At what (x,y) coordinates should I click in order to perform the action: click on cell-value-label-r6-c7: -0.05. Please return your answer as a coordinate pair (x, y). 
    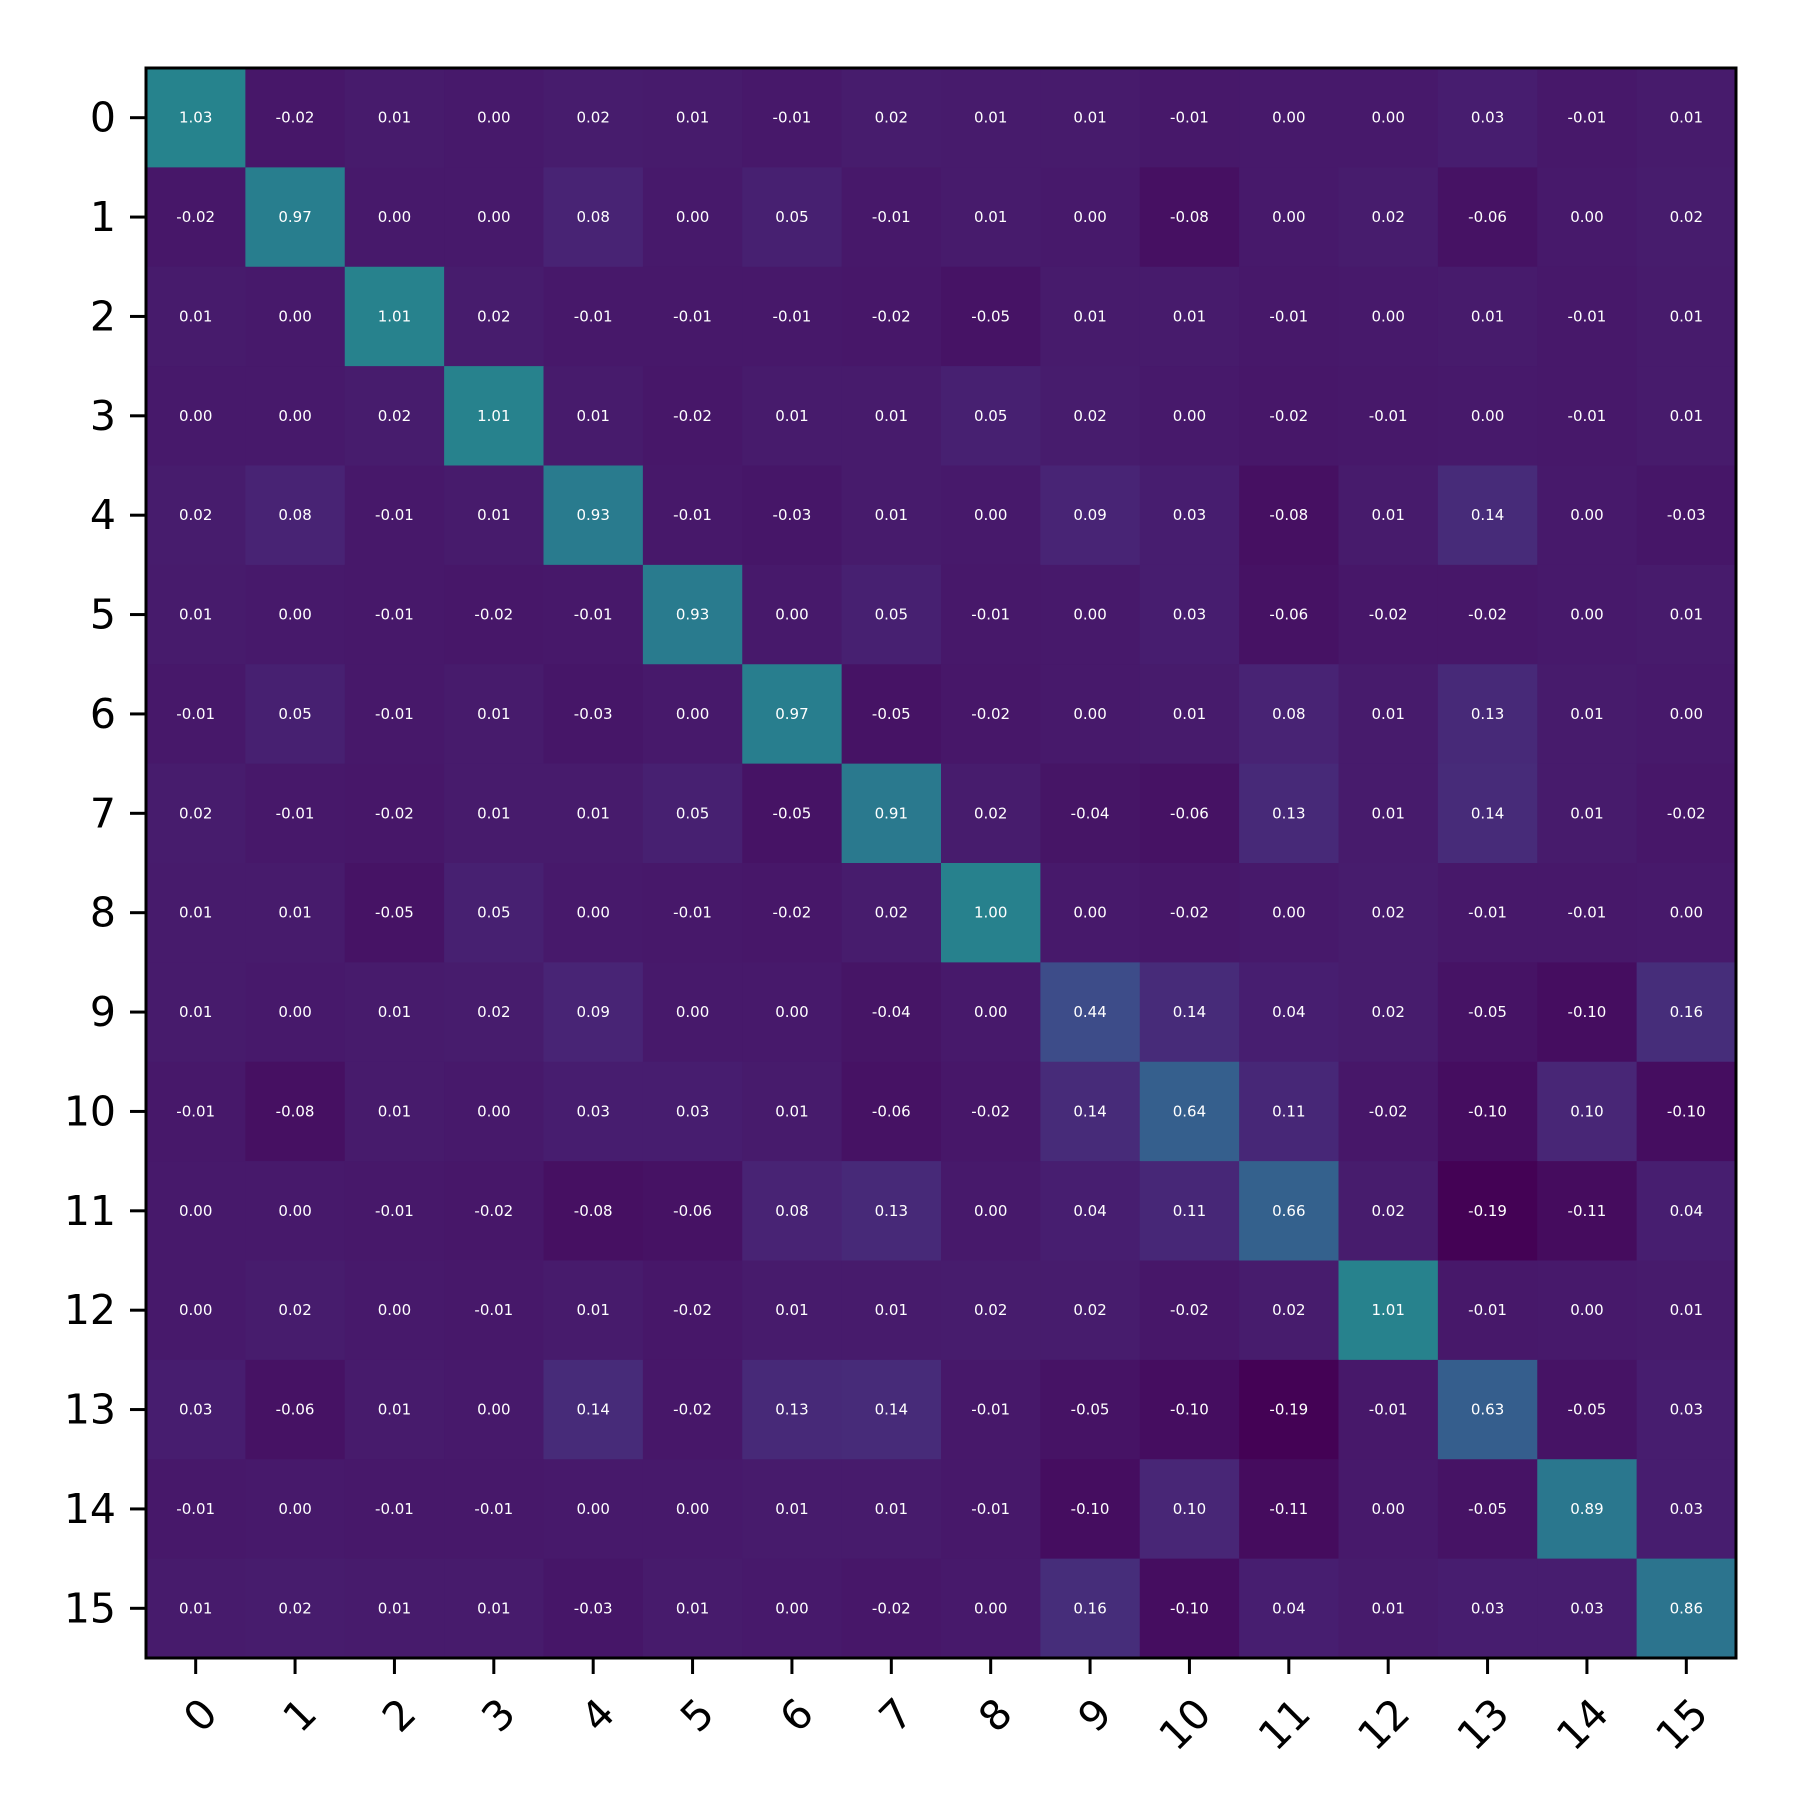
    Looking at the image, I should click on (891, 714).